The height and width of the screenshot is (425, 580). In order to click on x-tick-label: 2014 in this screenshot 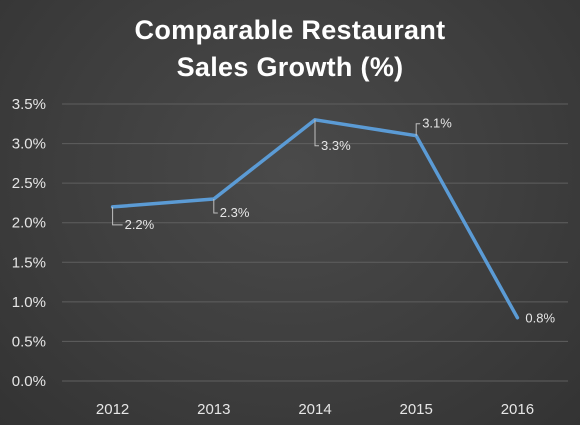, I will do `click(314, 409)`.